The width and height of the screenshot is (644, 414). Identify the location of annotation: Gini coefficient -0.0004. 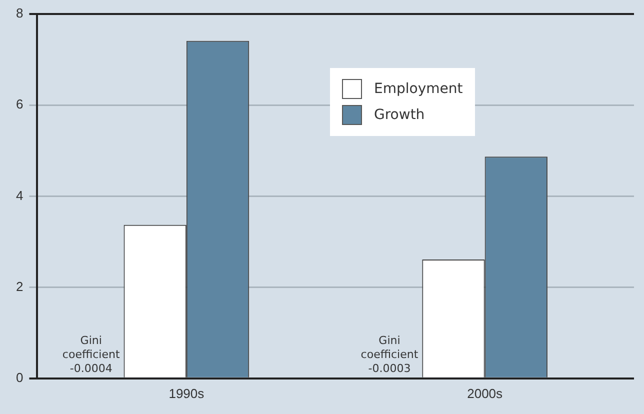
(91, 354).